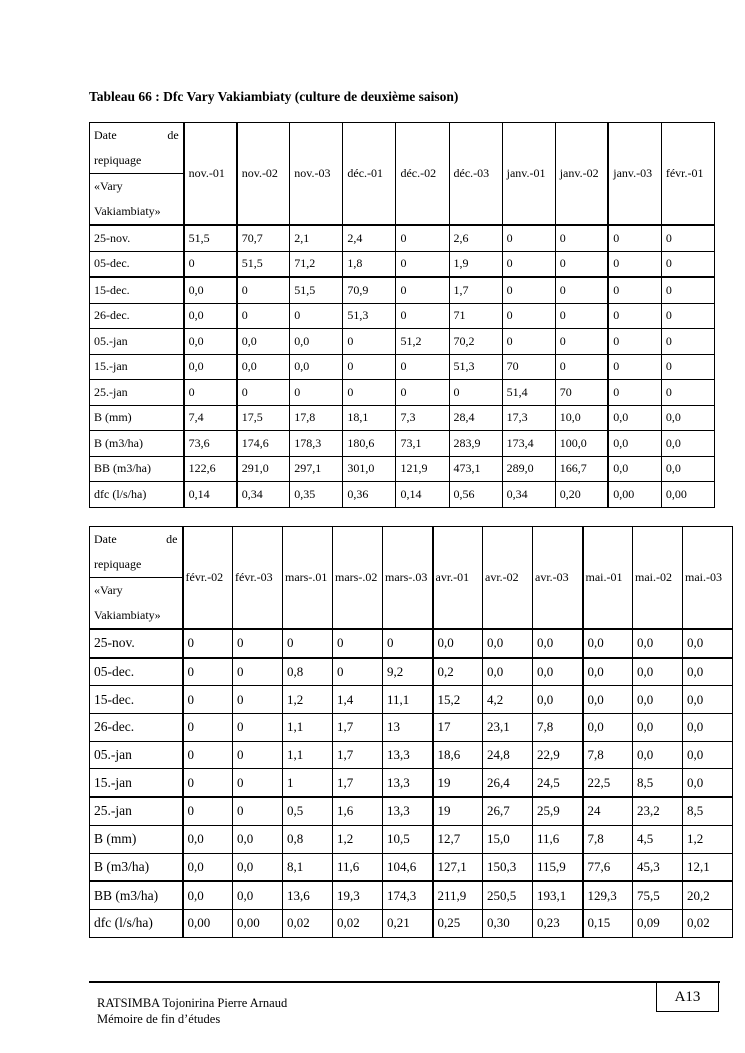  What do you see at coordinates (657, 811) in the screenshot?
I see `table-cell: 23,2` at bounding box center [657, 811].